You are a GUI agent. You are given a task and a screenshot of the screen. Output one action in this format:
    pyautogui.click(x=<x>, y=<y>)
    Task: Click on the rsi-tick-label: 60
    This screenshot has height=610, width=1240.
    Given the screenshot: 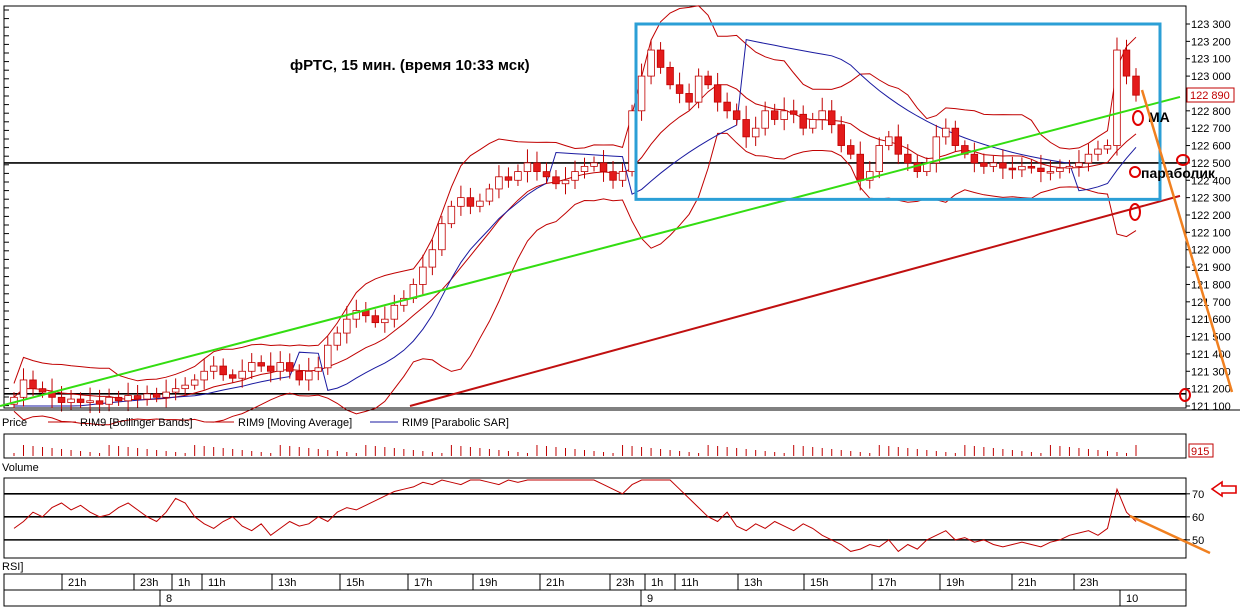 What is the action you would take?
    pyautogui.click(x=1198, y=518)
    